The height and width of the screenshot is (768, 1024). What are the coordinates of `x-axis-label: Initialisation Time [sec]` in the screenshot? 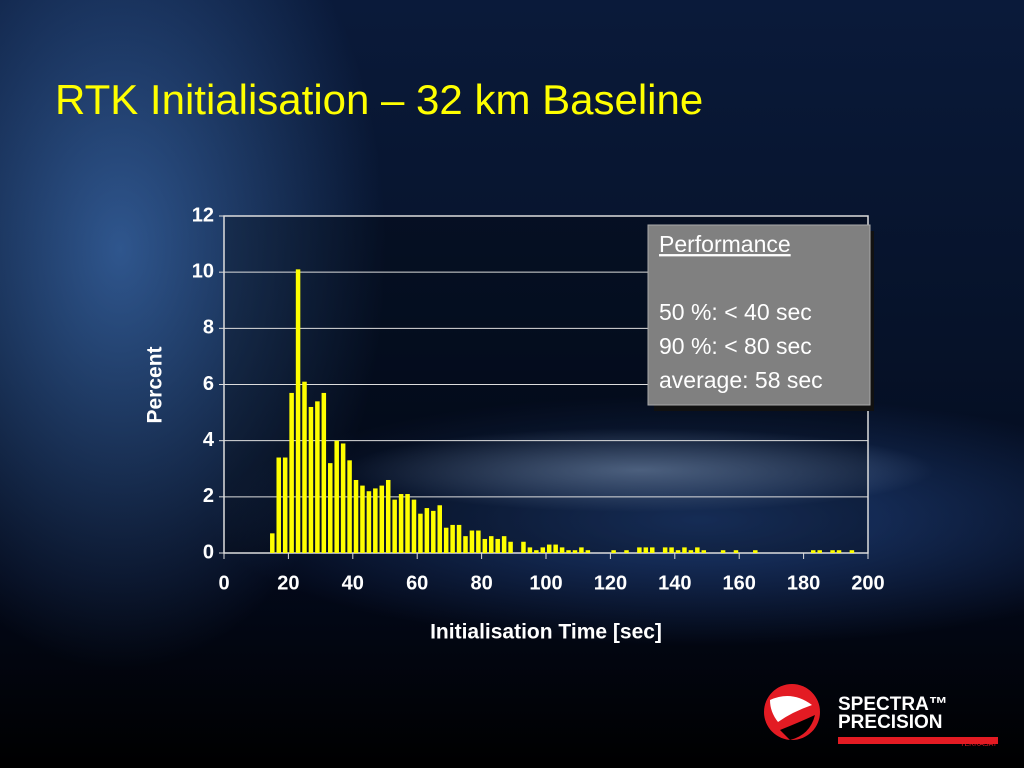 It's located at (546, 632).